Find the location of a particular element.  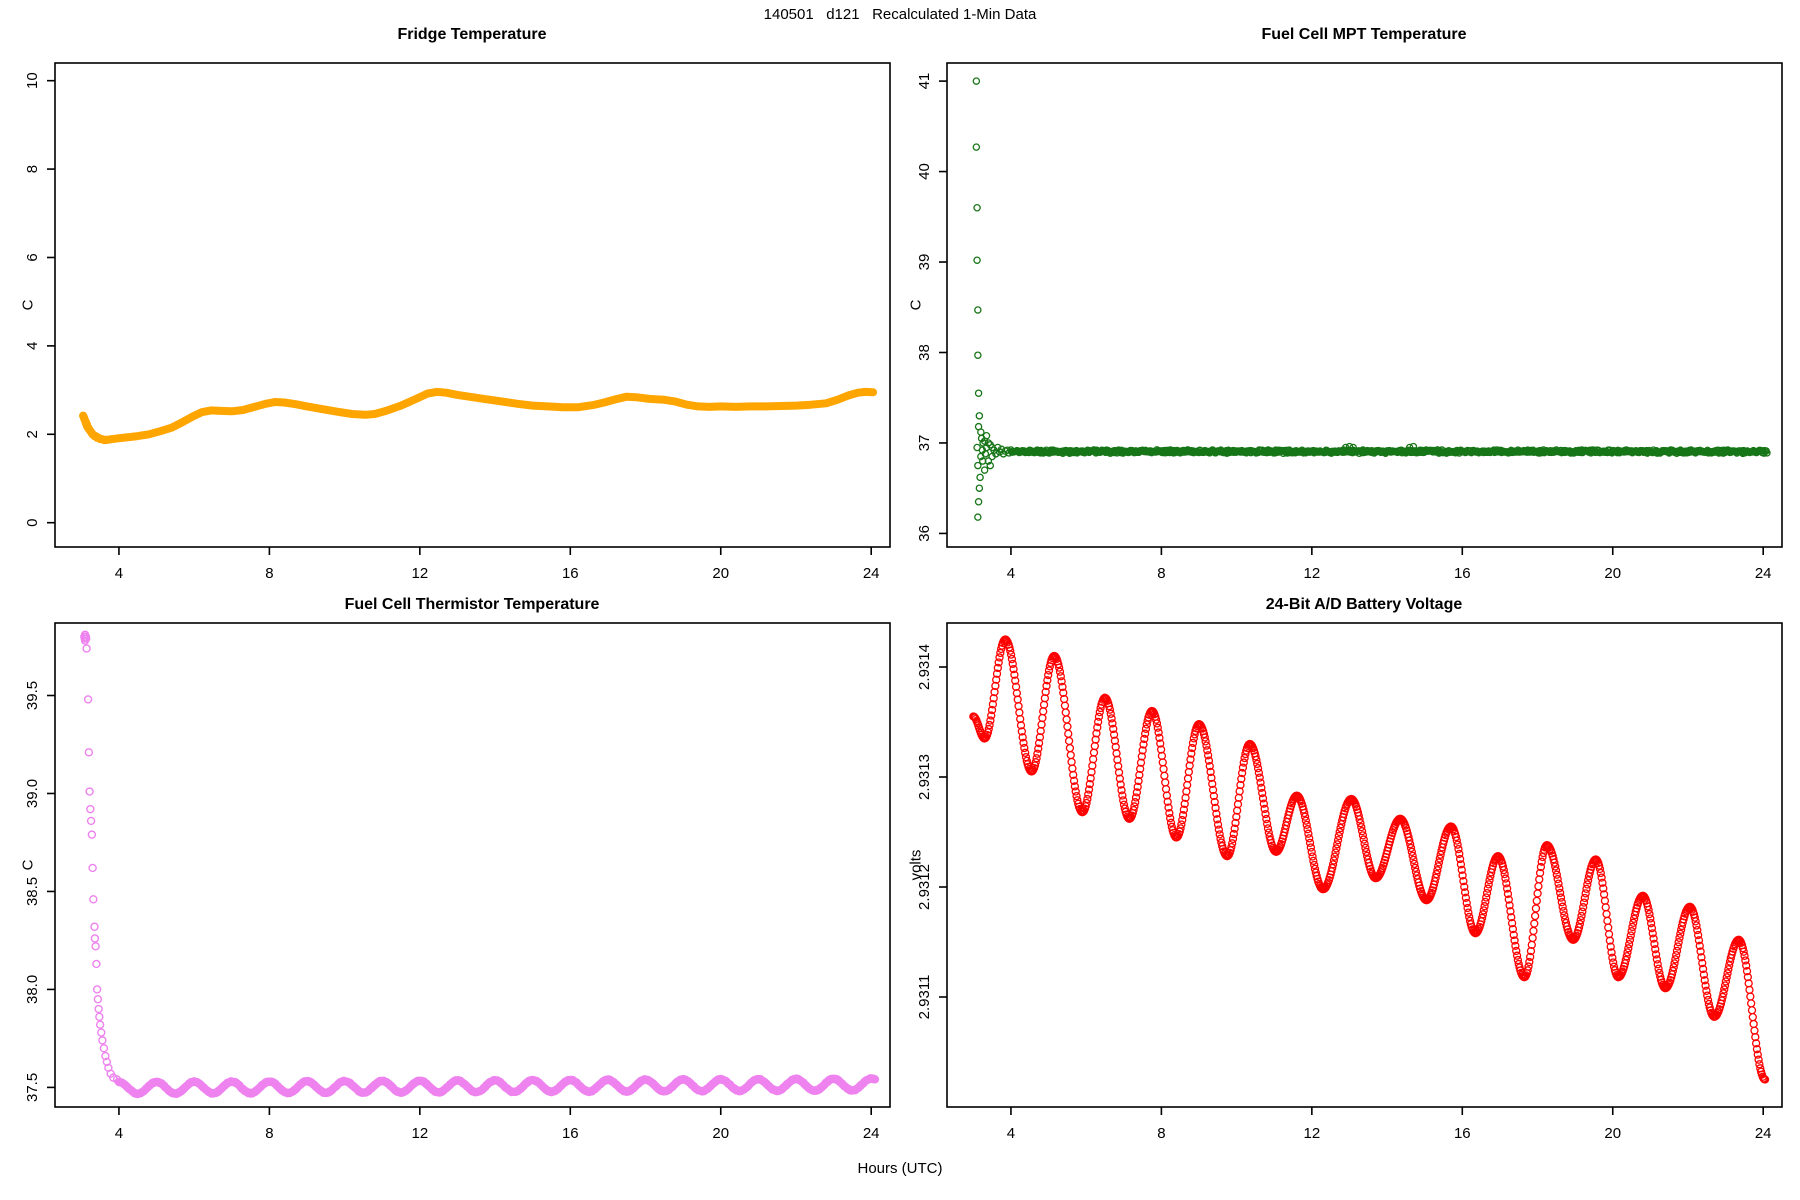

y-axis-ticks: 2.9311 2.9312 2.9313 2.9314 is located at coordinates (931, 831).